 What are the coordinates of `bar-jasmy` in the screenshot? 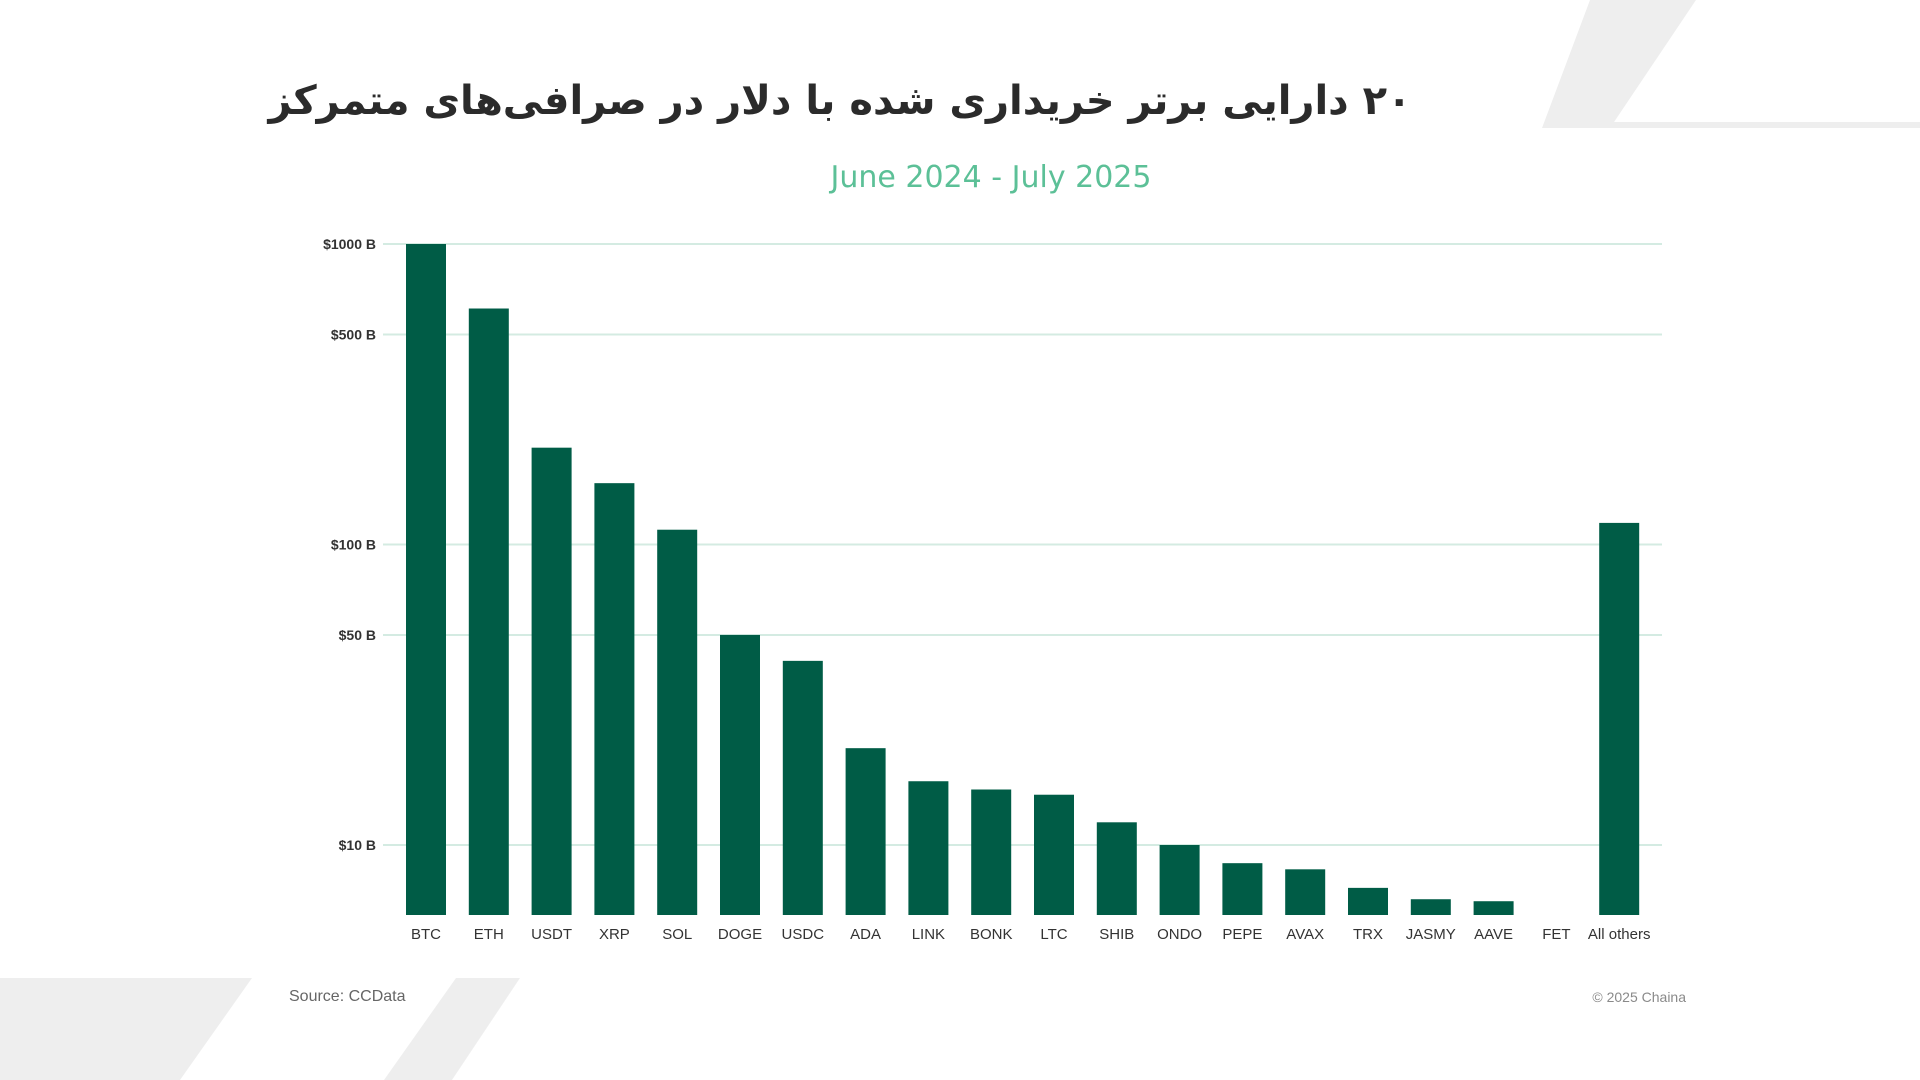 It's located at (1430, 907).